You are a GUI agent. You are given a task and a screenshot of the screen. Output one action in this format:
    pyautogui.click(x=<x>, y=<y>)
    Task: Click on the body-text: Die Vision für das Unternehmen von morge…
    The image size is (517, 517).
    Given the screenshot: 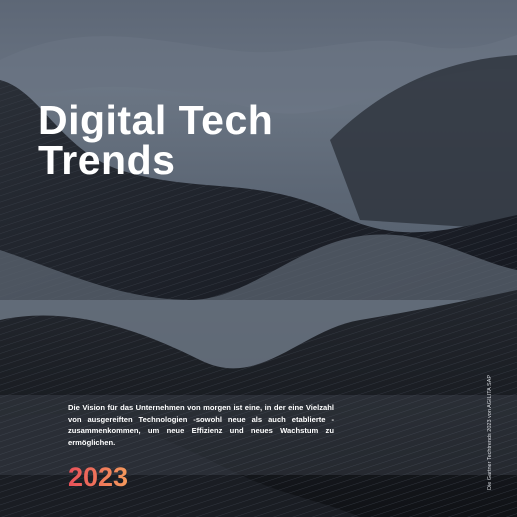 What is the action you would take?
    pyautogui.click(x=201, y=425)
    